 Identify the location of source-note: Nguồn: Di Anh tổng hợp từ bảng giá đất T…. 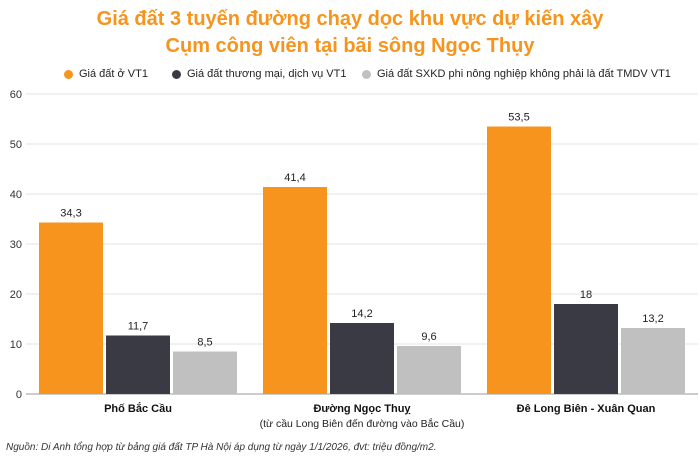
(221, 447).